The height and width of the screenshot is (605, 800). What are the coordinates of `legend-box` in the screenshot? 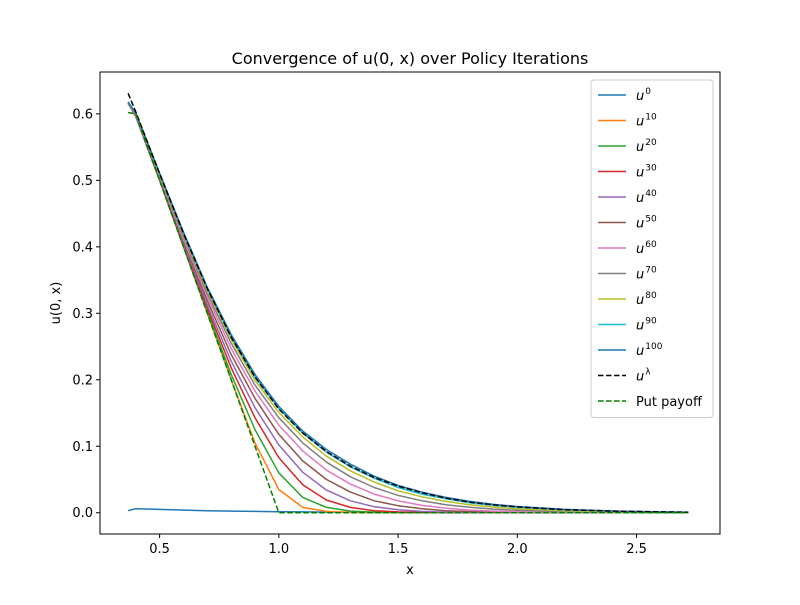 It's located at (652, 248).